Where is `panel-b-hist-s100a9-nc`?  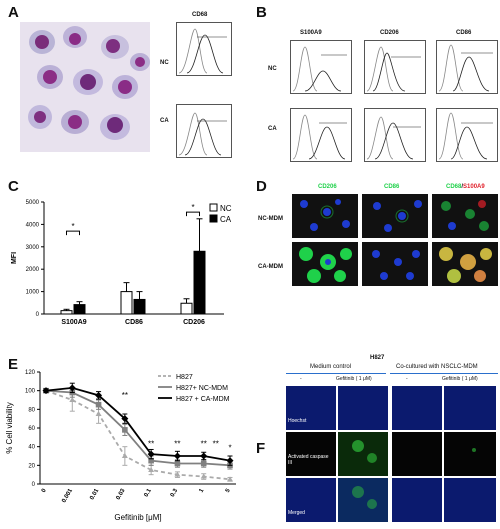 panel-b-hist-s100a9-nc is located at coordinates (321, 67).